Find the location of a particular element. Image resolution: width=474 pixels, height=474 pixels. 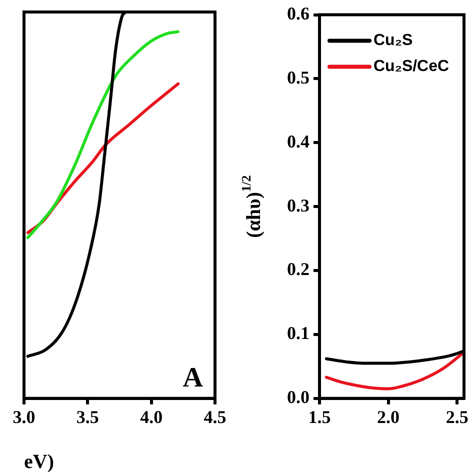

x-tick-label: 1.5 is located at coordinates (319, 416).